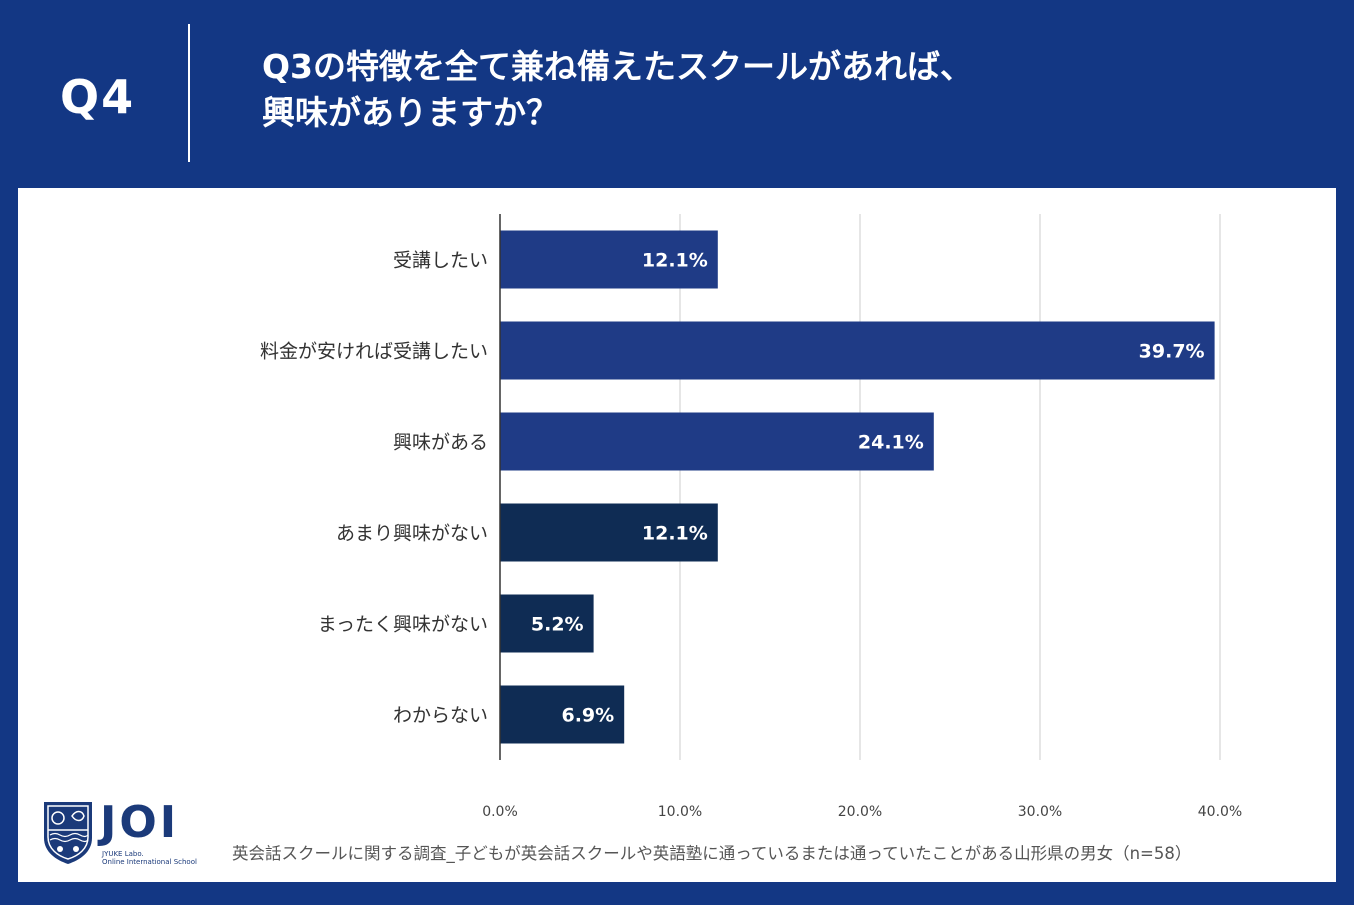 This screenshot has width=1354, height=905. What do you see at coordinates (618, 66) in the screenshot?
I see `question-title-line1: Q3の特徴を全て兼ね備えたスクールがあれば、` at bounding box center [618, 66].